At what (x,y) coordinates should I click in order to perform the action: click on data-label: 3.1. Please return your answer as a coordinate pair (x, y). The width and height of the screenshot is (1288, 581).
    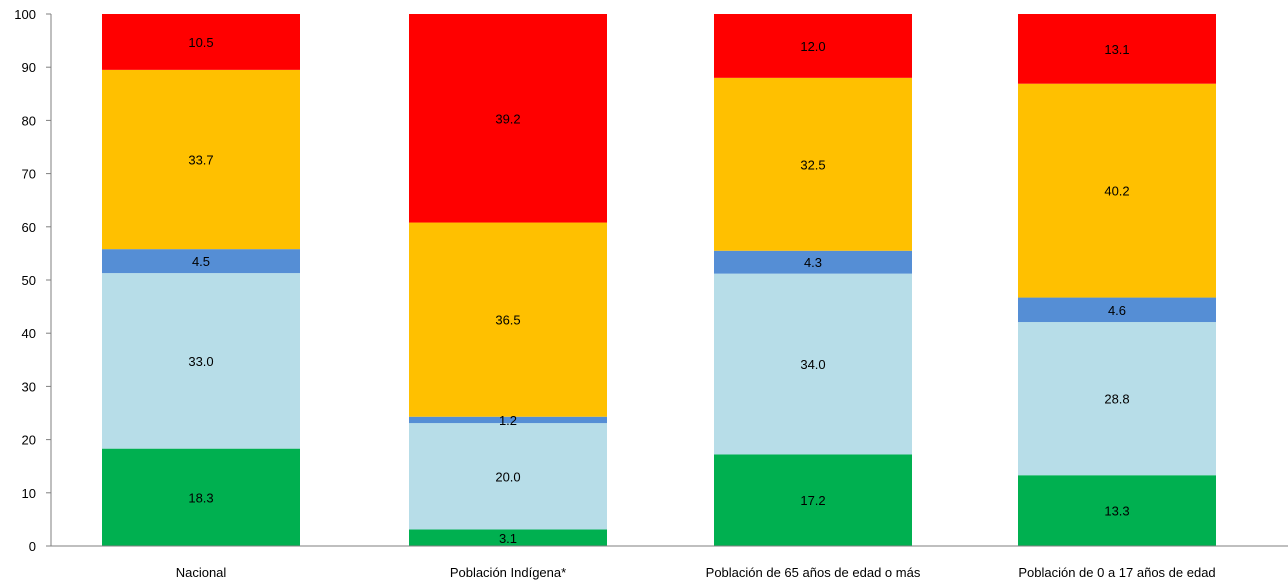
    Looking at the image, I should click on (508, 538).